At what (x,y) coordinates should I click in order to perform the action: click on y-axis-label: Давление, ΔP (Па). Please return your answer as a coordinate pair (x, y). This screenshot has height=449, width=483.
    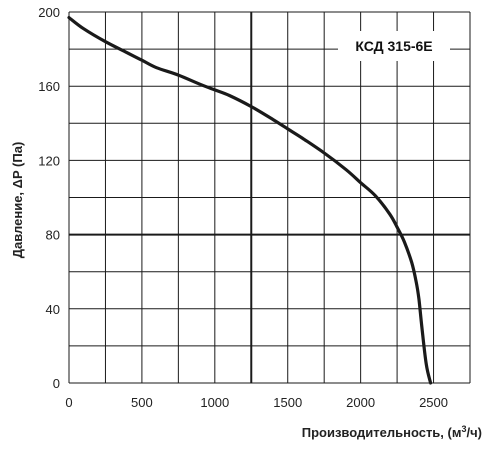
    Looking at the image, I should click on (17, 200).